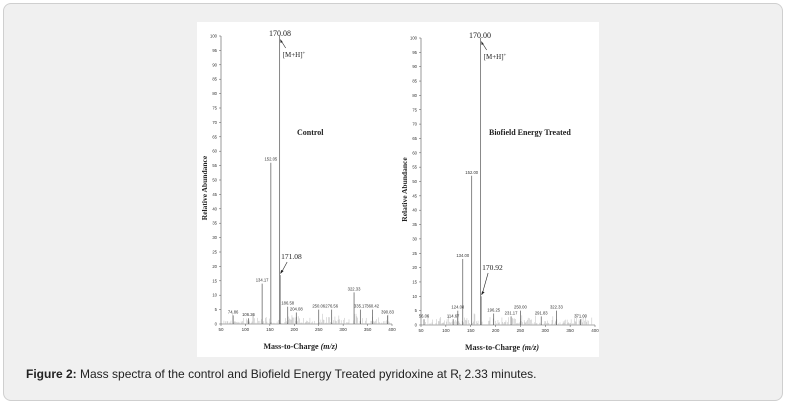  What do you see at coordinates (500, 374) in the screenshot?
I see `caption-text-after: 2.33 minutes.` at bounding box center [500, 374].